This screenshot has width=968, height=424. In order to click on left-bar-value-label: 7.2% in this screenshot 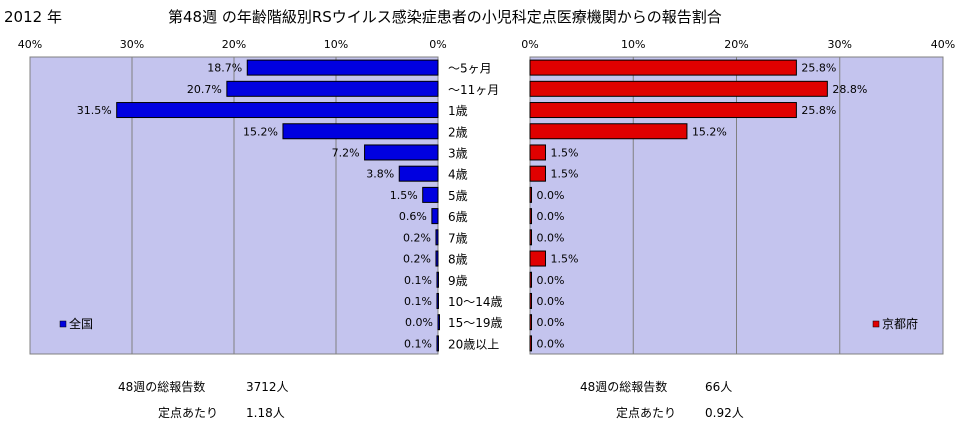, I will do `click(346, 152)`.